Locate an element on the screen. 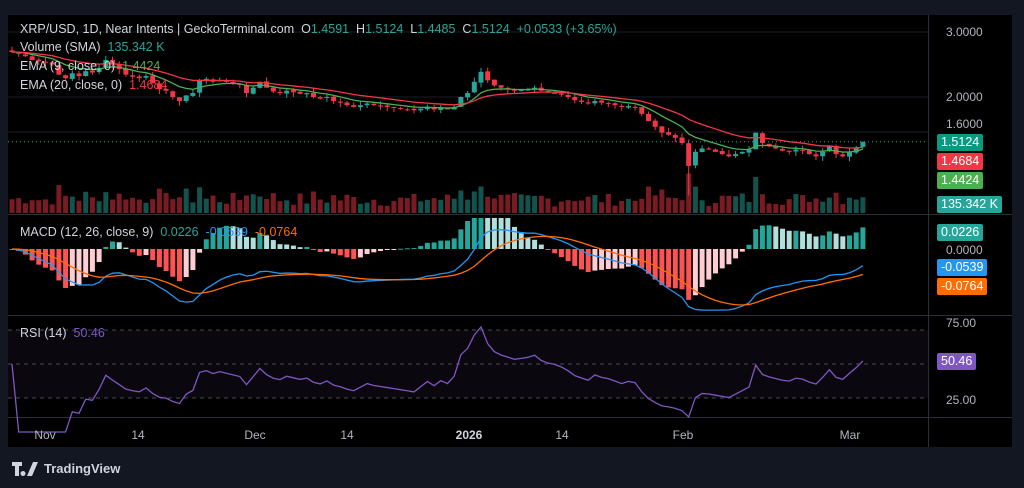  signal-badge: -0.0764 is located at coordinates (962, 286).